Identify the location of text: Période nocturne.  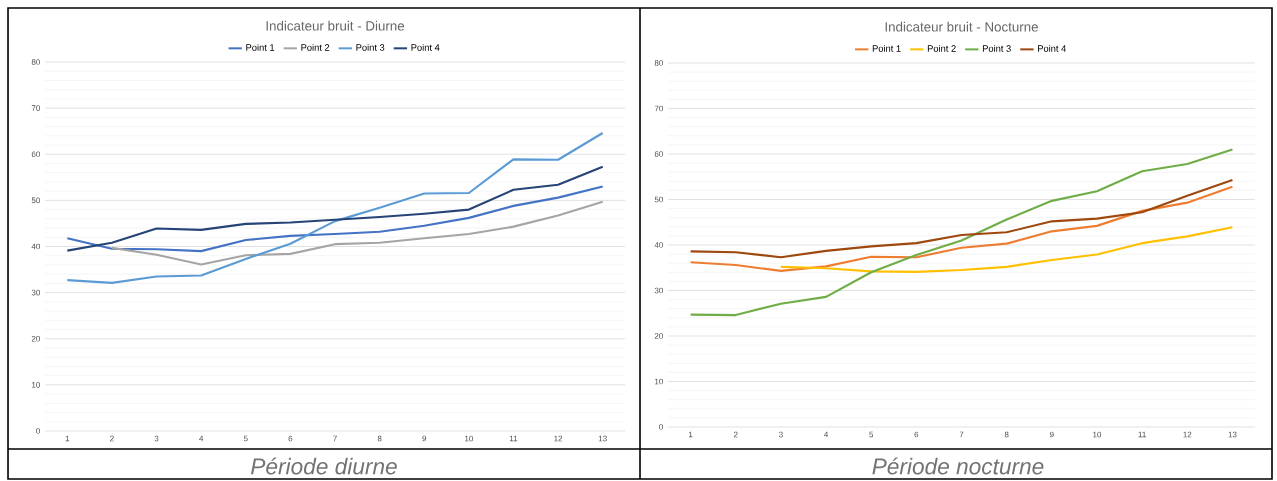
(958, 466).